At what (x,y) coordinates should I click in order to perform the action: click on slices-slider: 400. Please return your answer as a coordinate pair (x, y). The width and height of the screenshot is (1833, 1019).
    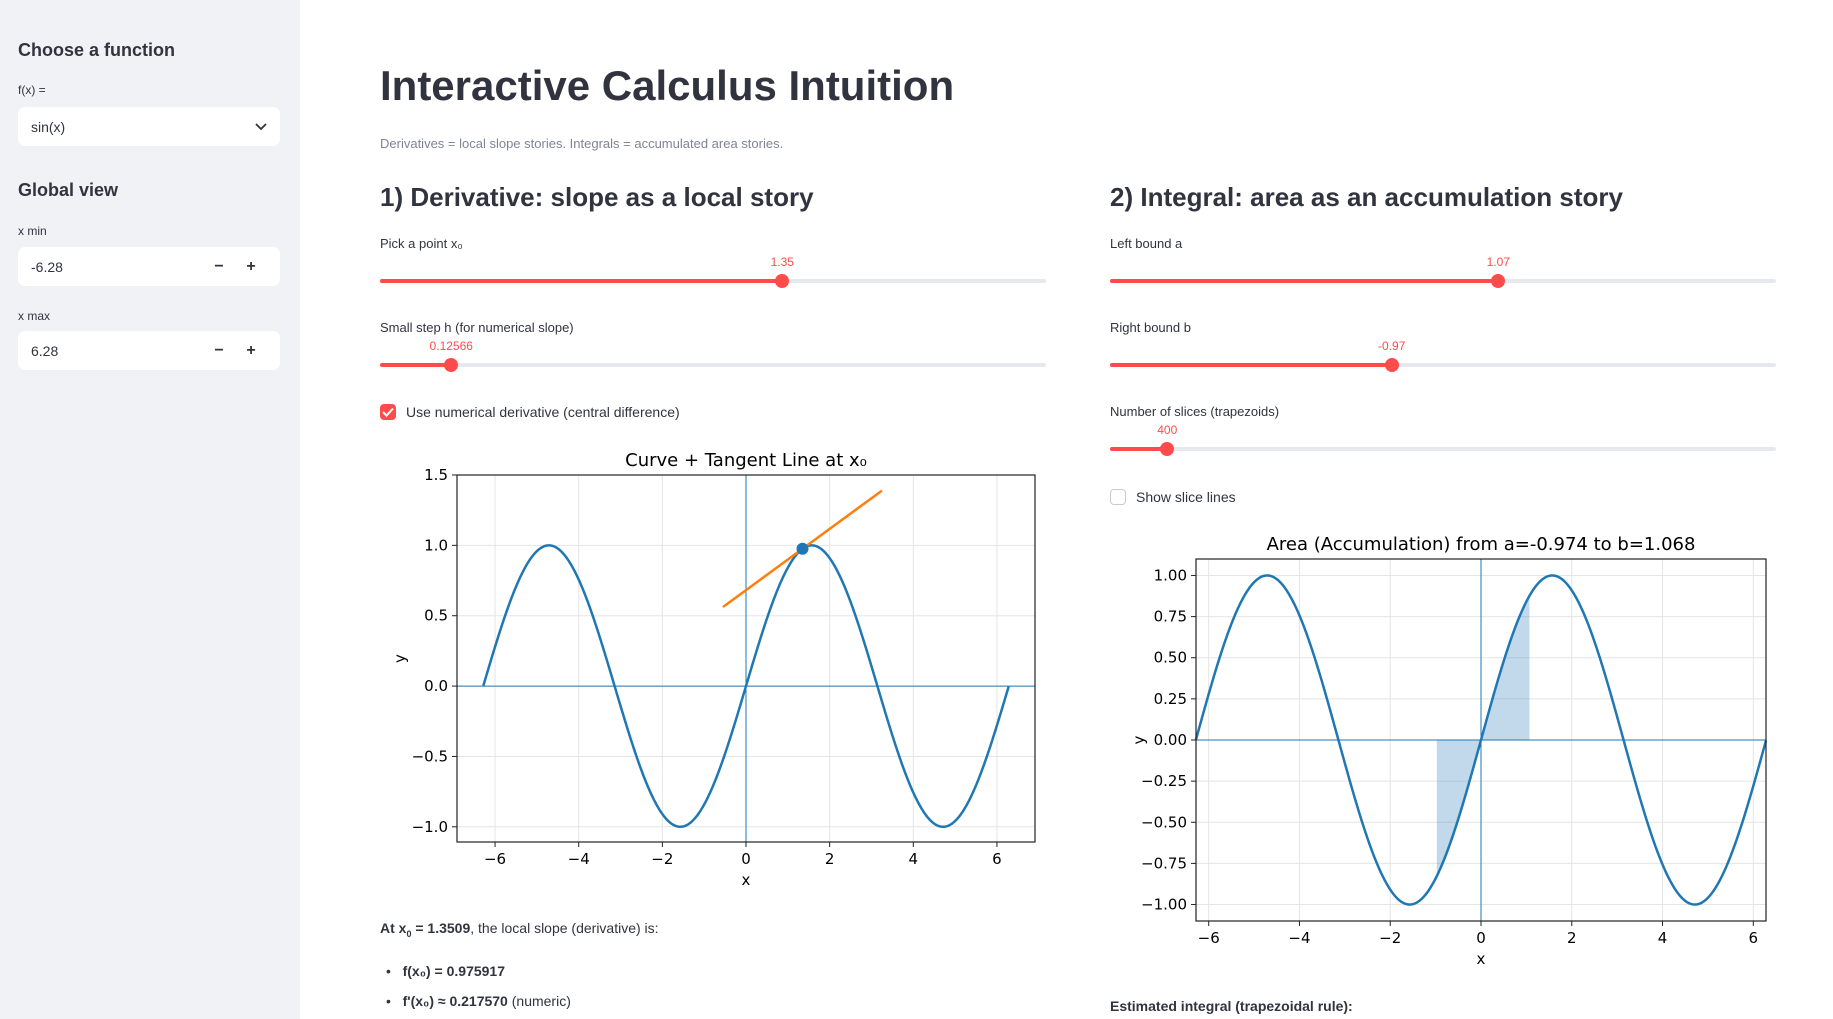
    Looking at the image, I should click on (1443, 439).